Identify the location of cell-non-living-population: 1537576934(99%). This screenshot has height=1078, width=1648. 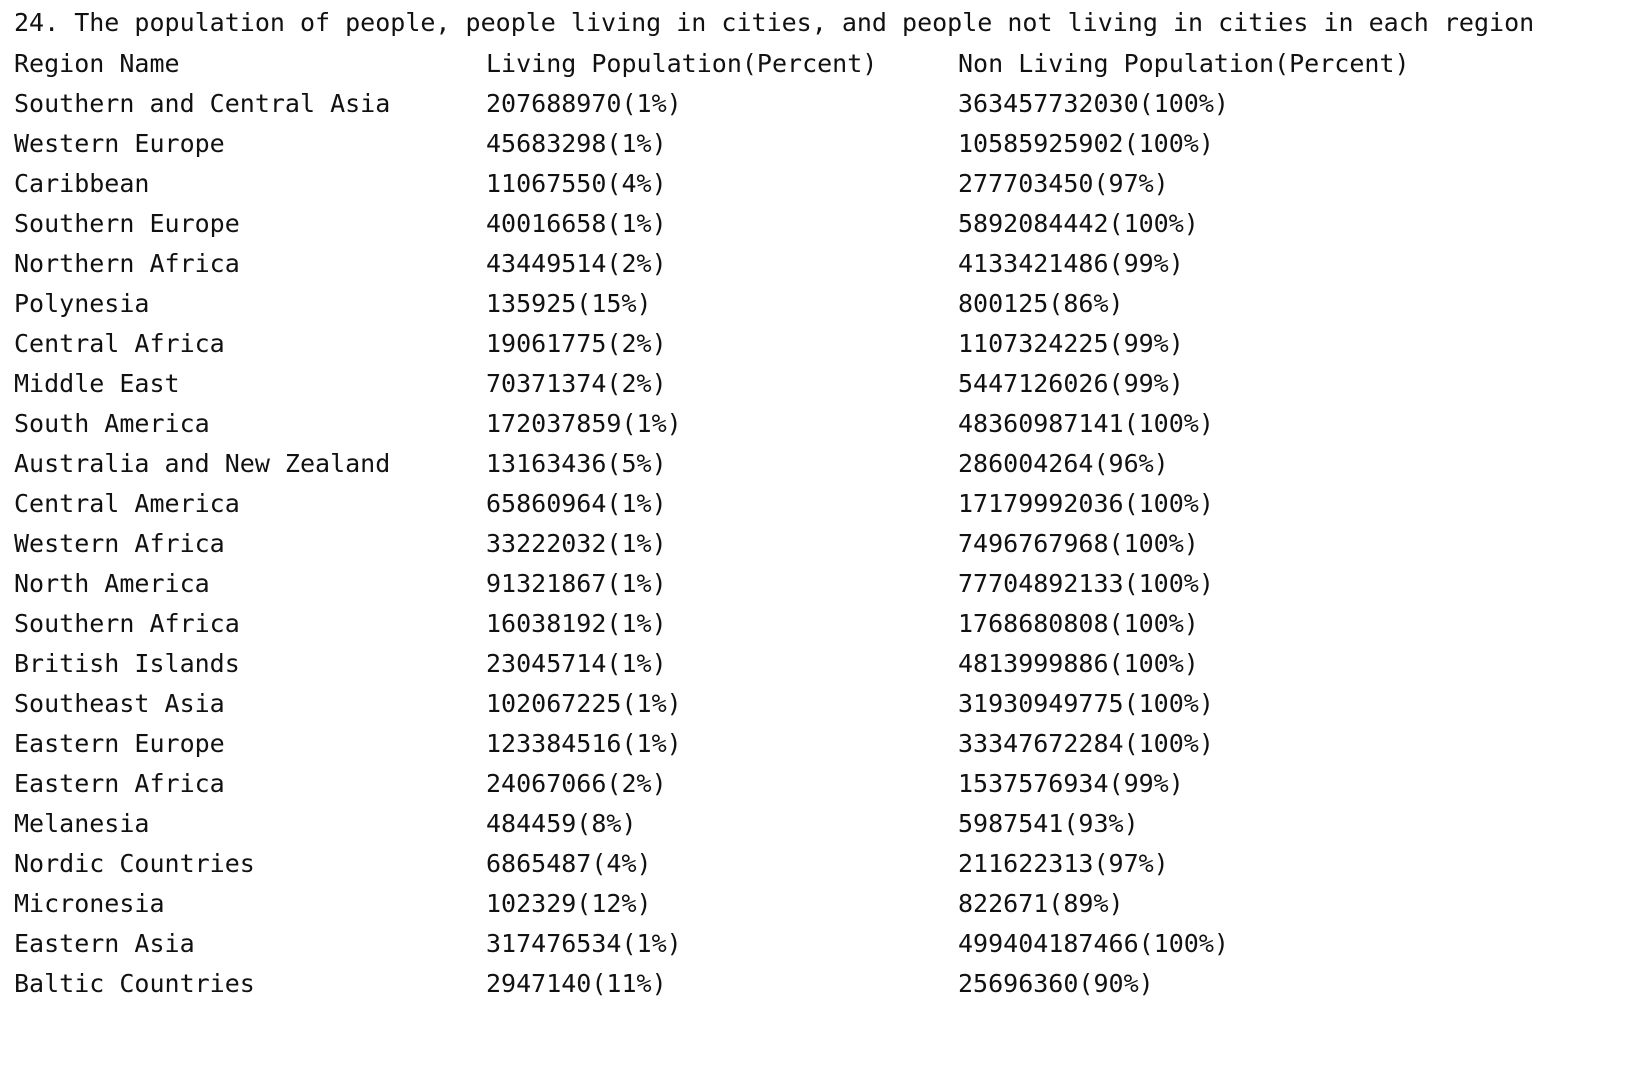
(1071, 783).